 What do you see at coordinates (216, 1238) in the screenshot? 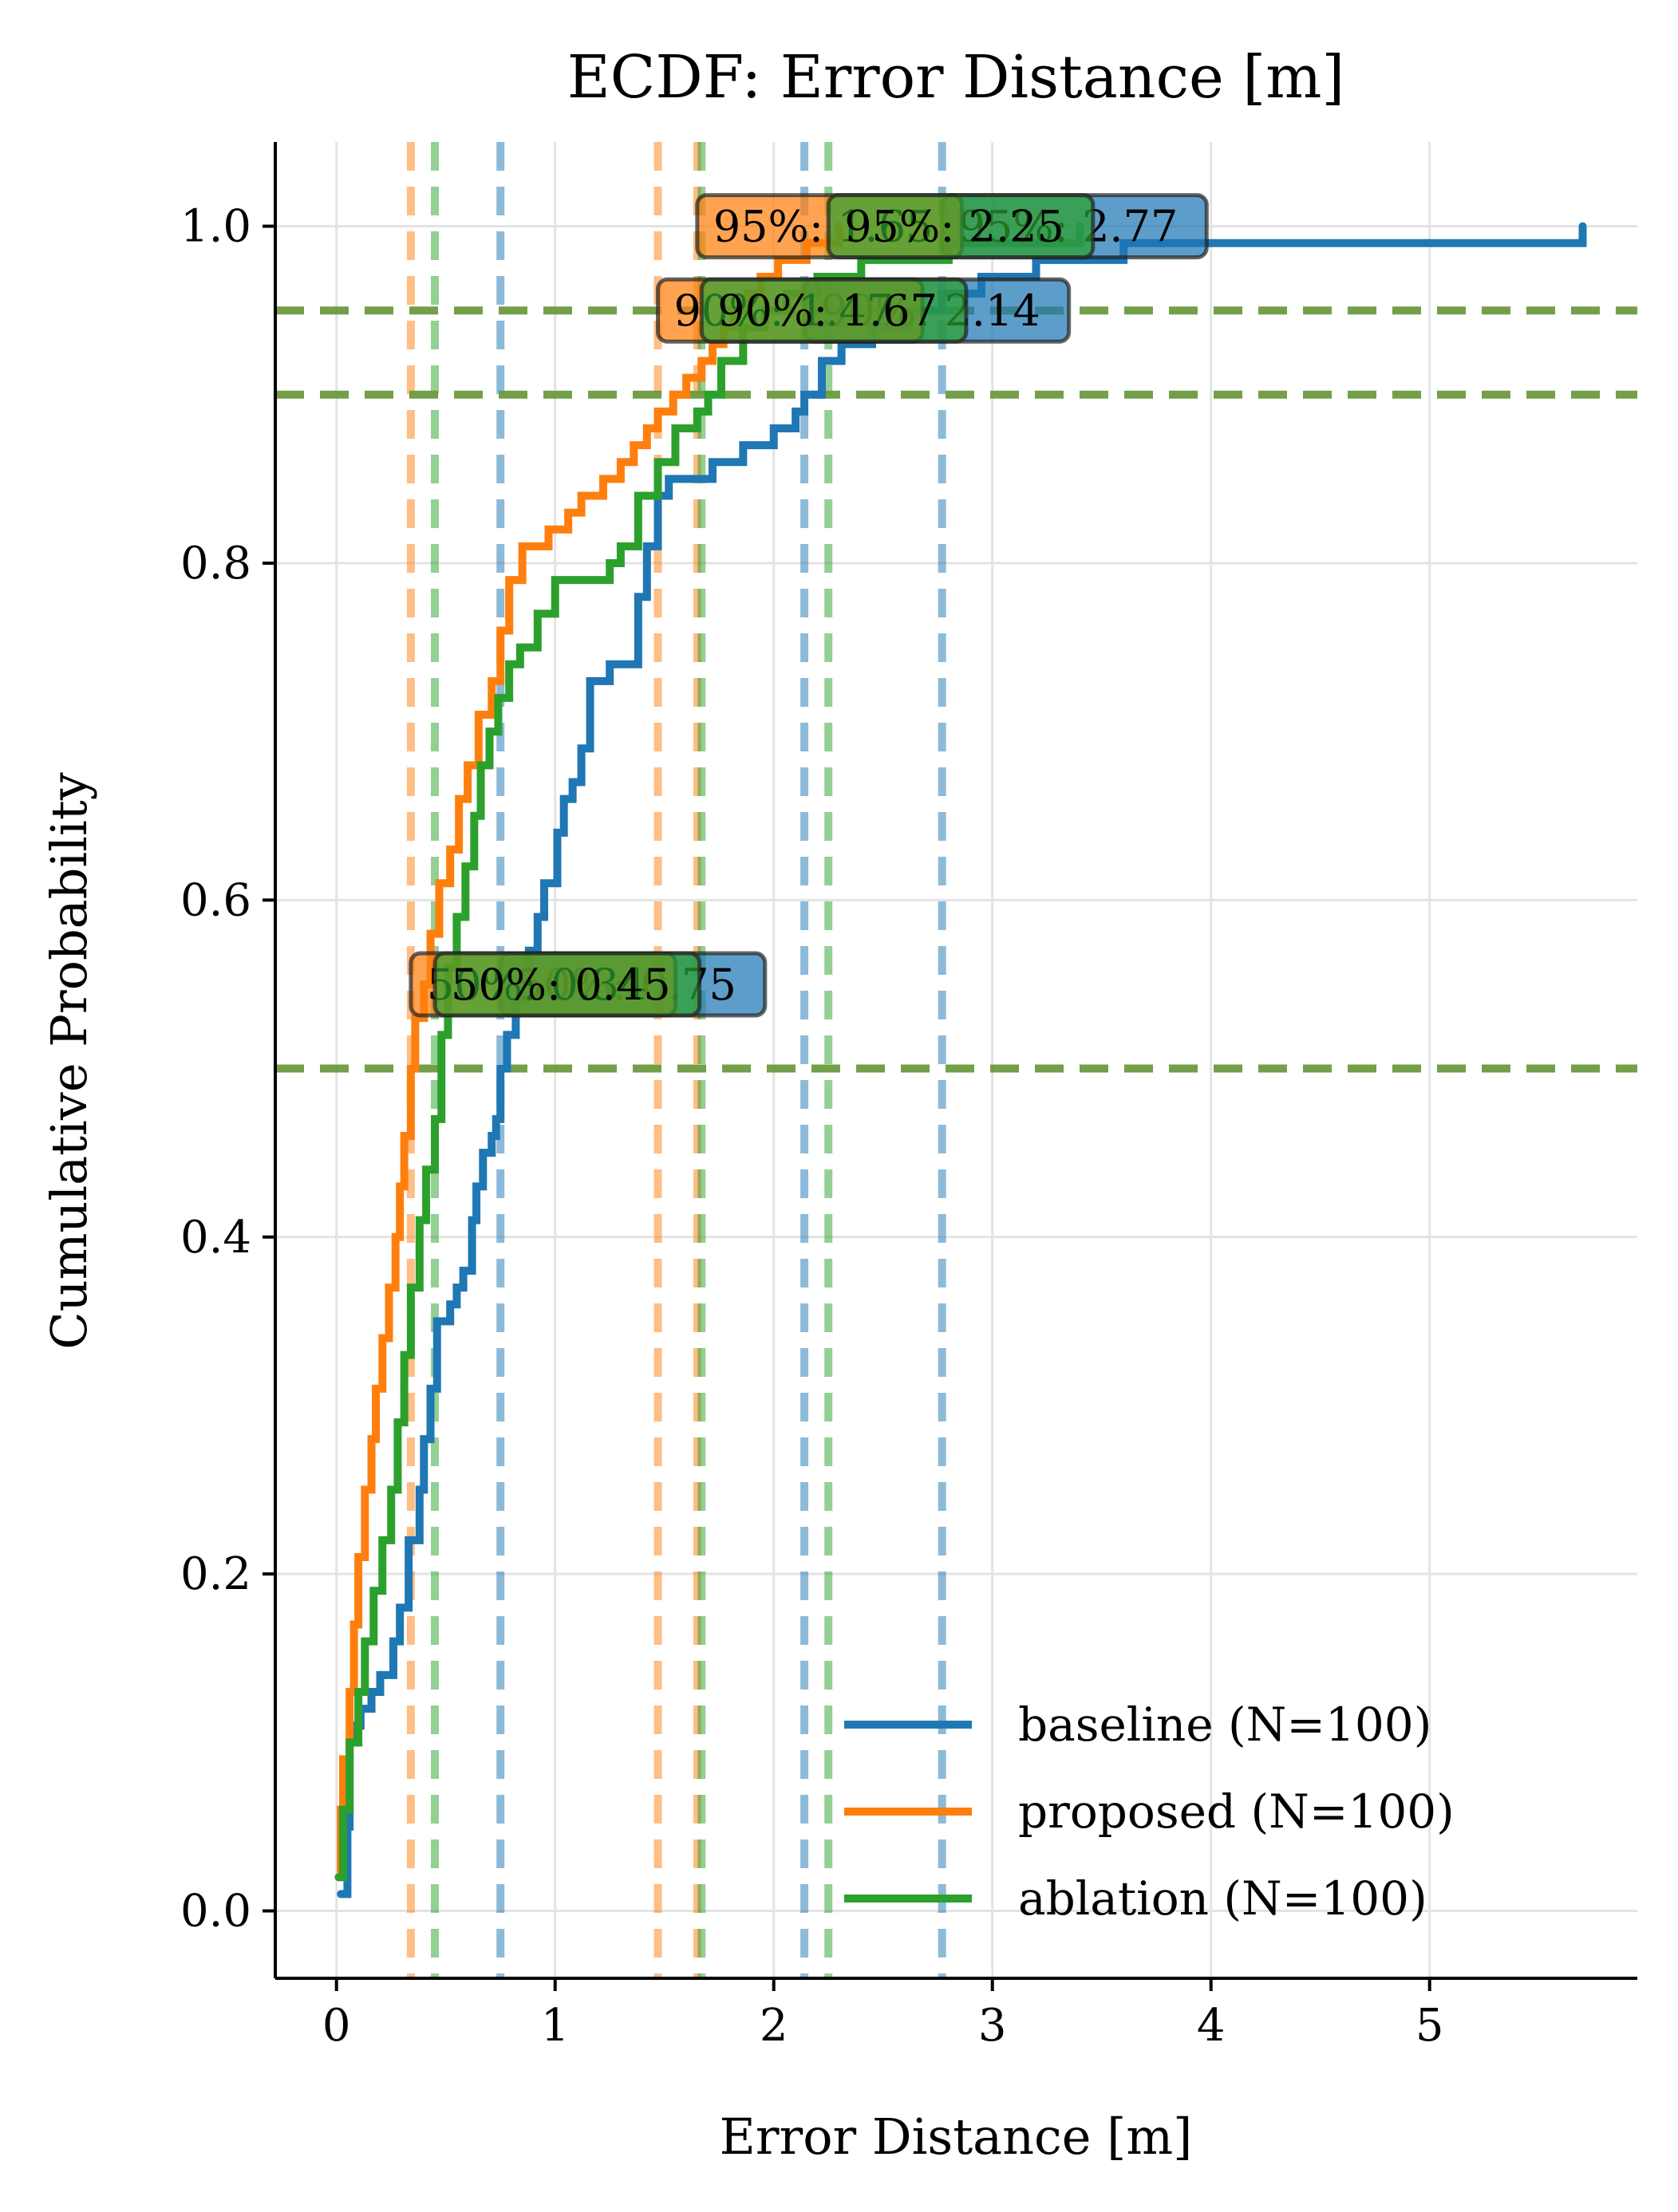
I see `y-tick-label: 0.4` at bounding box center [216, 1238].